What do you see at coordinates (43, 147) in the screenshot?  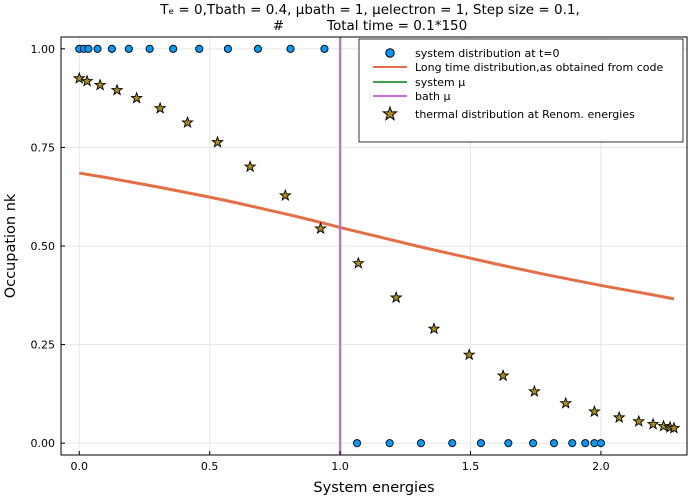 I see `y-tick-label: 0.75` at bounding box center [43, 147].